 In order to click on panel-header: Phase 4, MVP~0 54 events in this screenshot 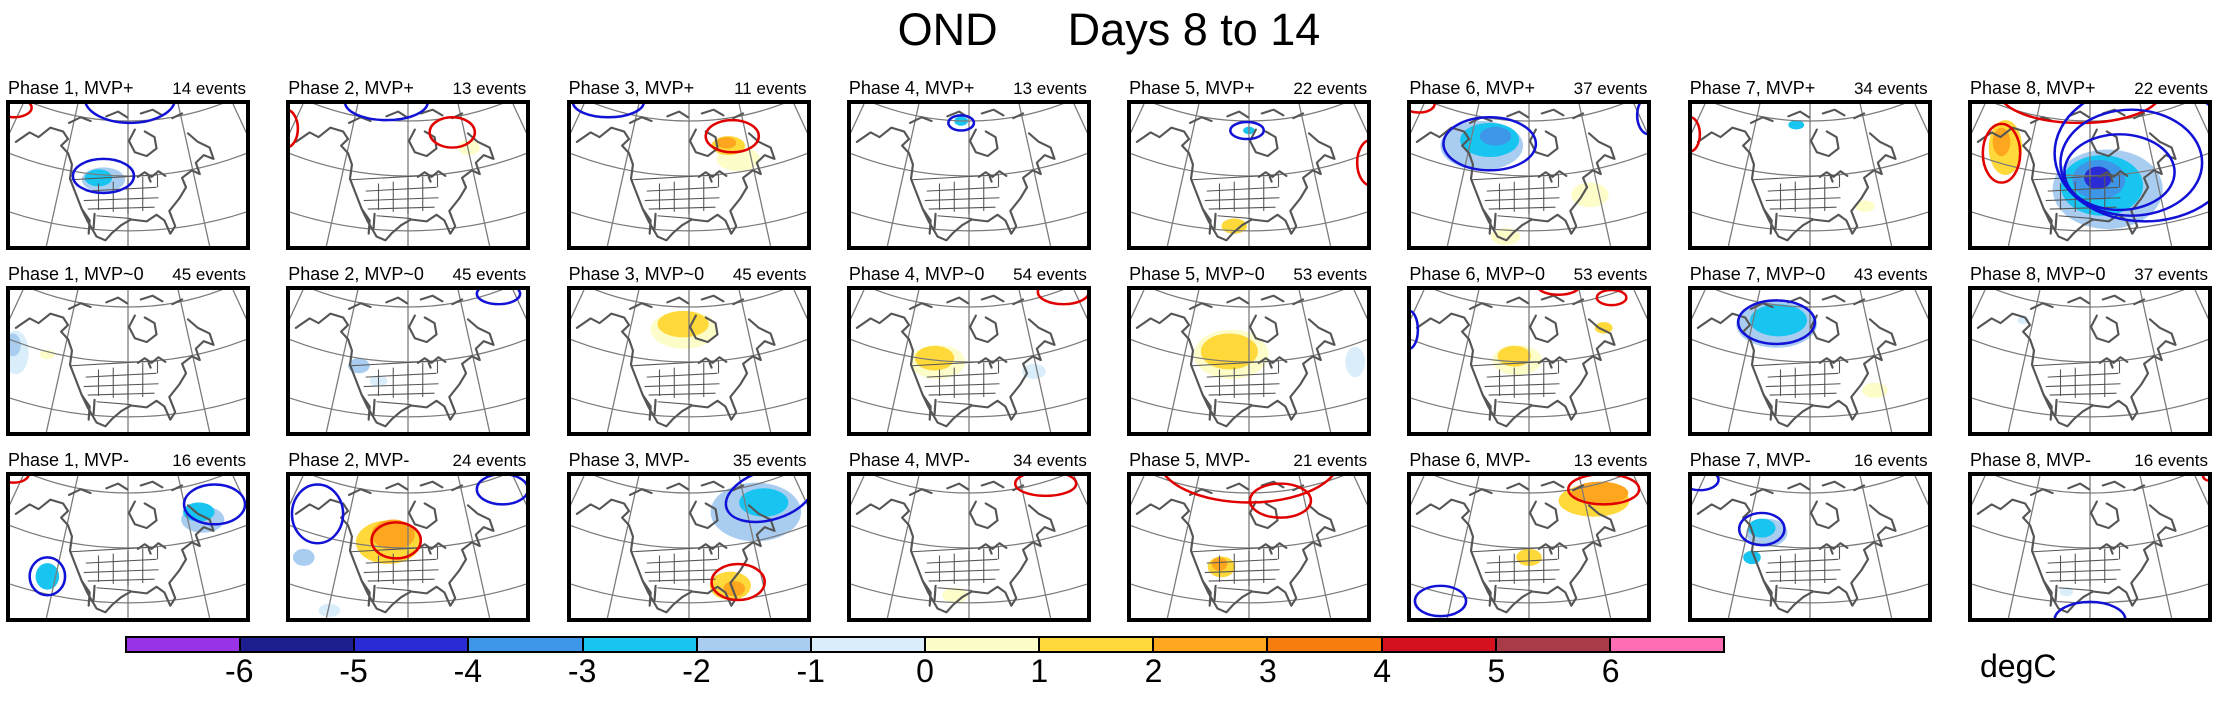, I will do `click(969, 275)`.